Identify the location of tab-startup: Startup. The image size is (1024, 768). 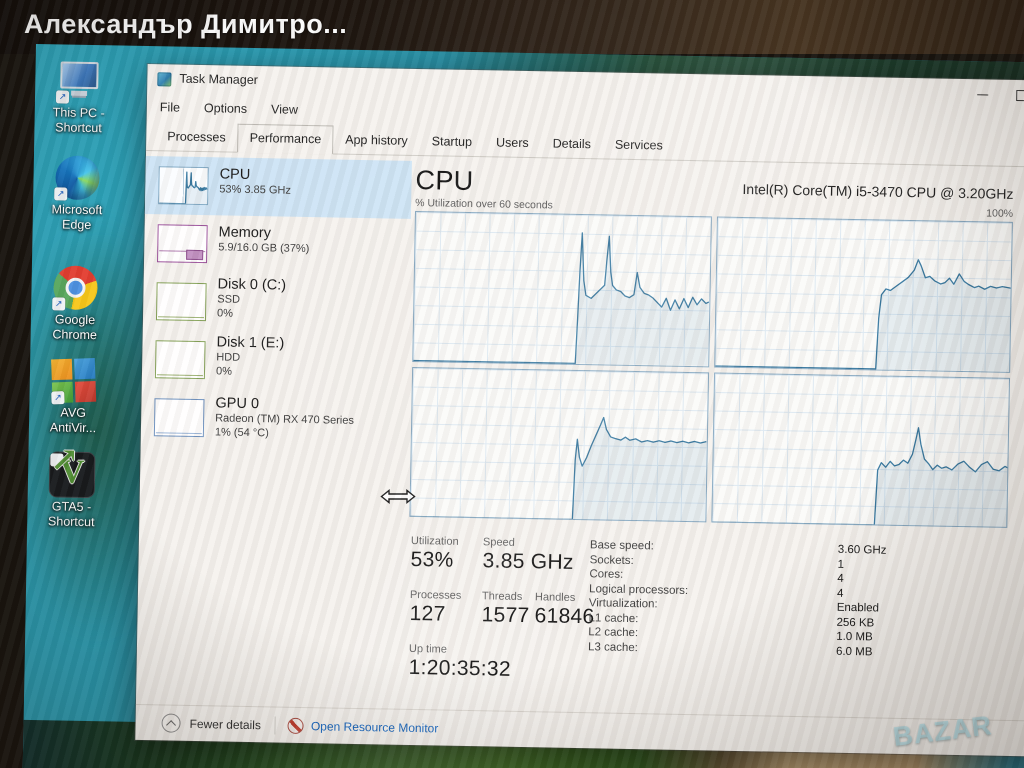
(452, 142).